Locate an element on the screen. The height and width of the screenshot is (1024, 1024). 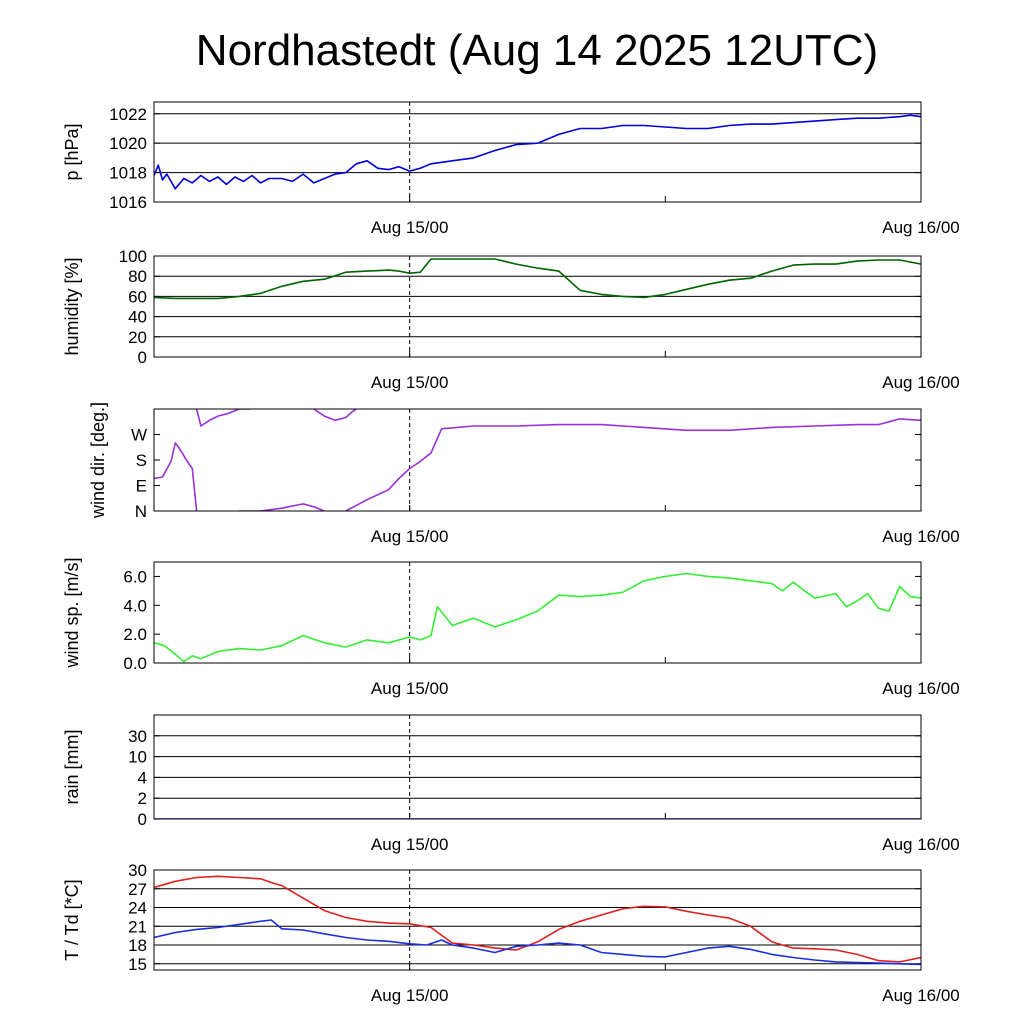
wind_direction-ytick-label: W is located at coordinates (139, 435).